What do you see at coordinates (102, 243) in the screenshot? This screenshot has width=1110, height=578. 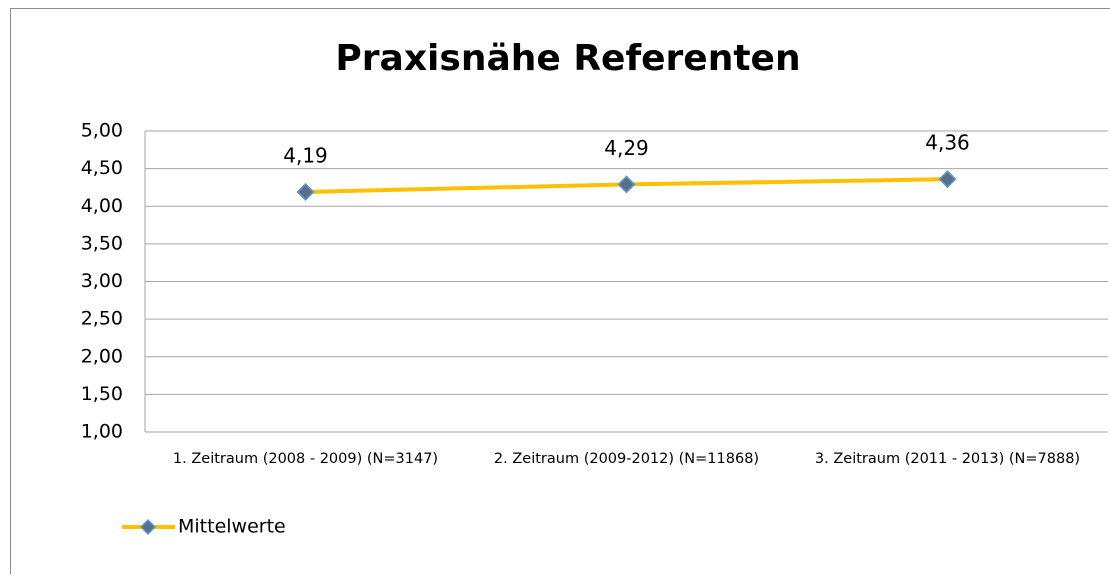 I see `y-tick-label: 3,50` at bounding box center [102, 243].